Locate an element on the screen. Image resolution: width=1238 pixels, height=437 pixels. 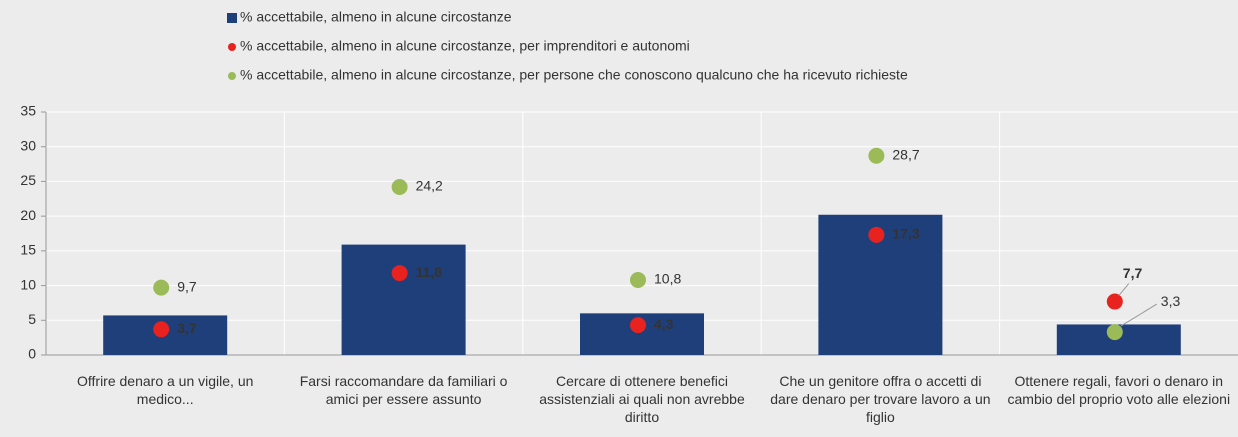
value-label: 24,2 is located at coordinates (429, 186).